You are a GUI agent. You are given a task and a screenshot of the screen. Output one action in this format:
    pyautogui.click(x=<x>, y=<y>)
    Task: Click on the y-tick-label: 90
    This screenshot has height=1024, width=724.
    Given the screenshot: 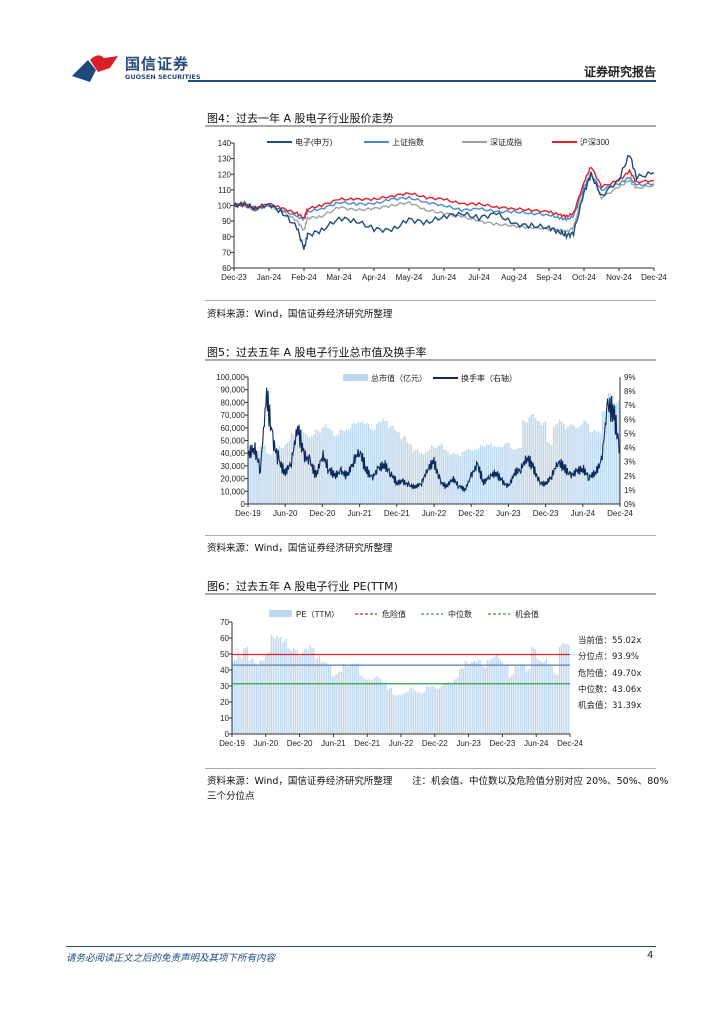 What is the action you would take?
    pyautogui.click(x=226, y=221)
    